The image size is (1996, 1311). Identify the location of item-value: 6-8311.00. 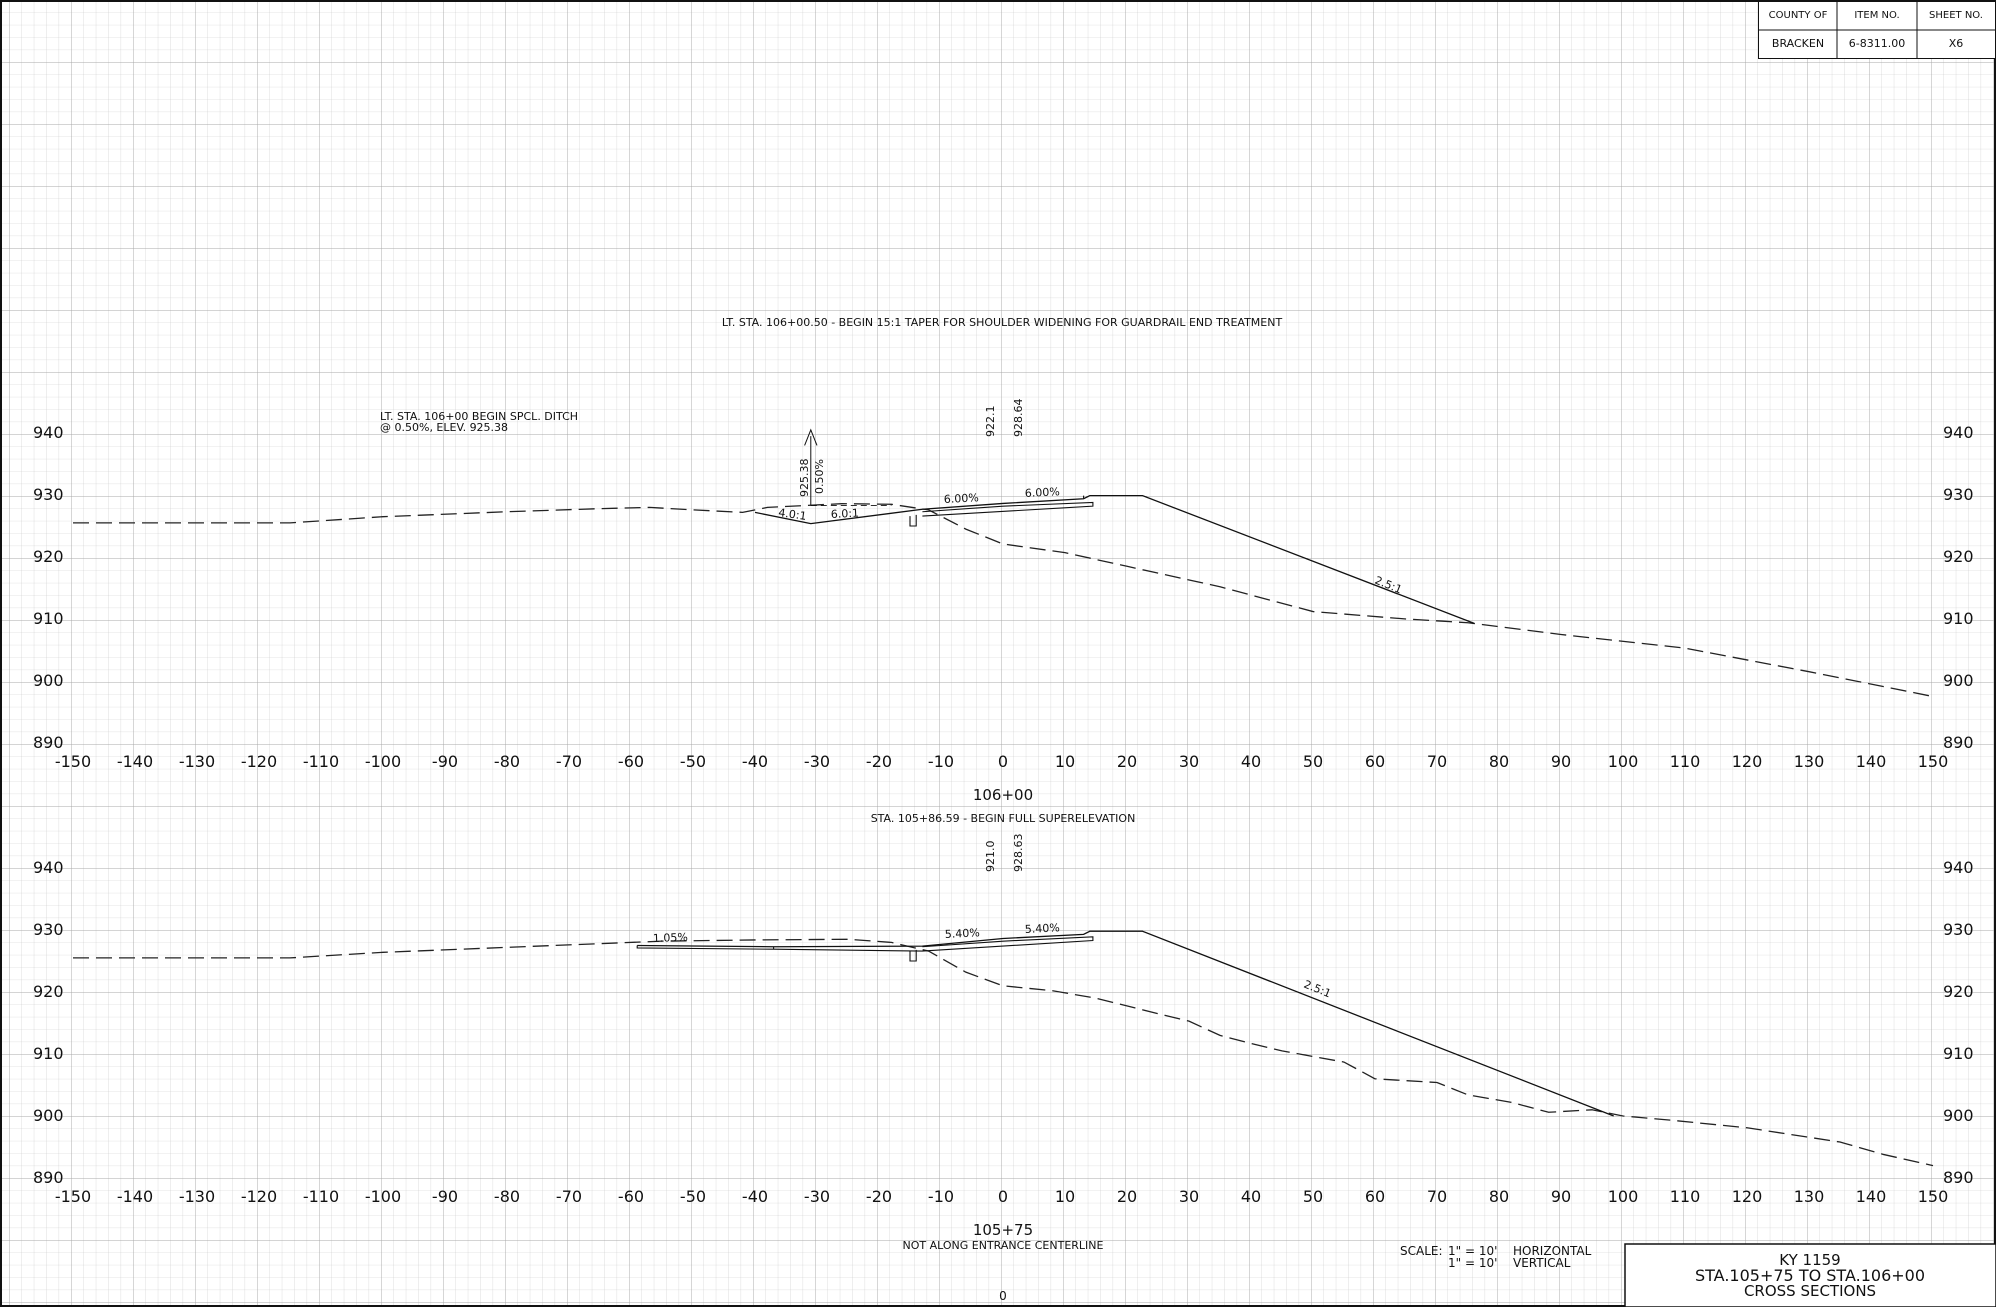
(1877, 43).